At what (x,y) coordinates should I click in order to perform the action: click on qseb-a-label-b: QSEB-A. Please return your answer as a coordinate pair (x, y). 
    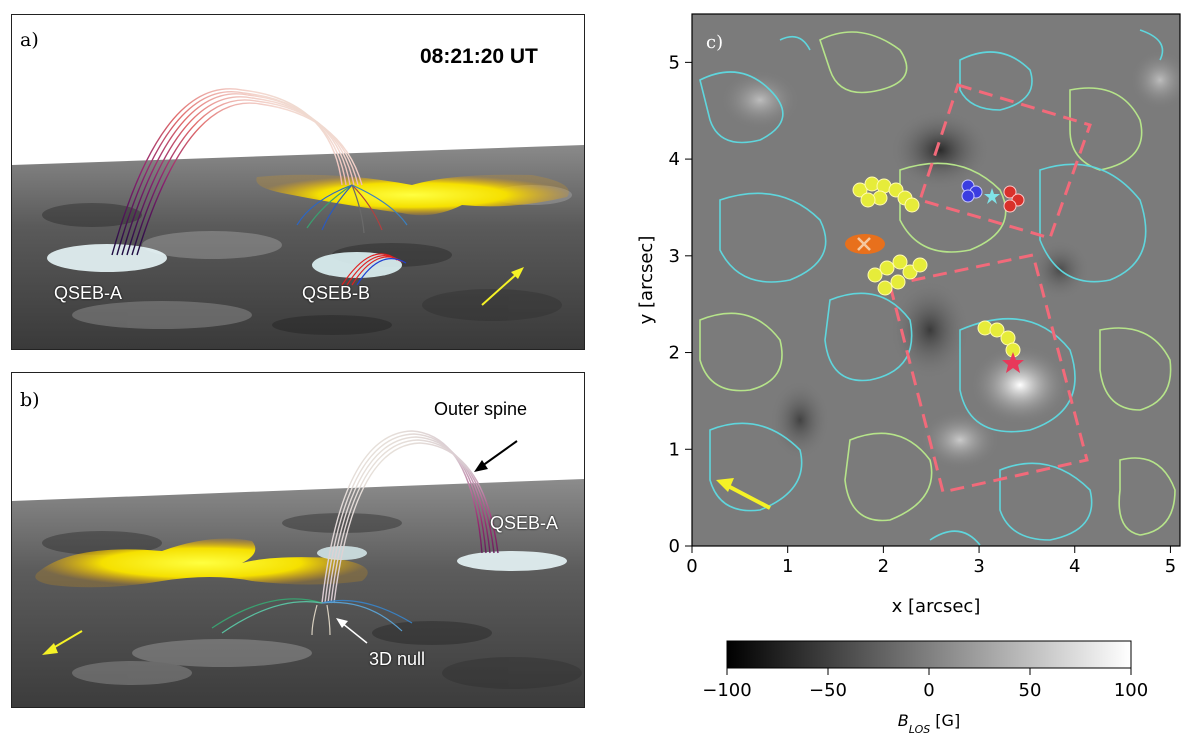
    Looking at the image, I should click on (524, 523).